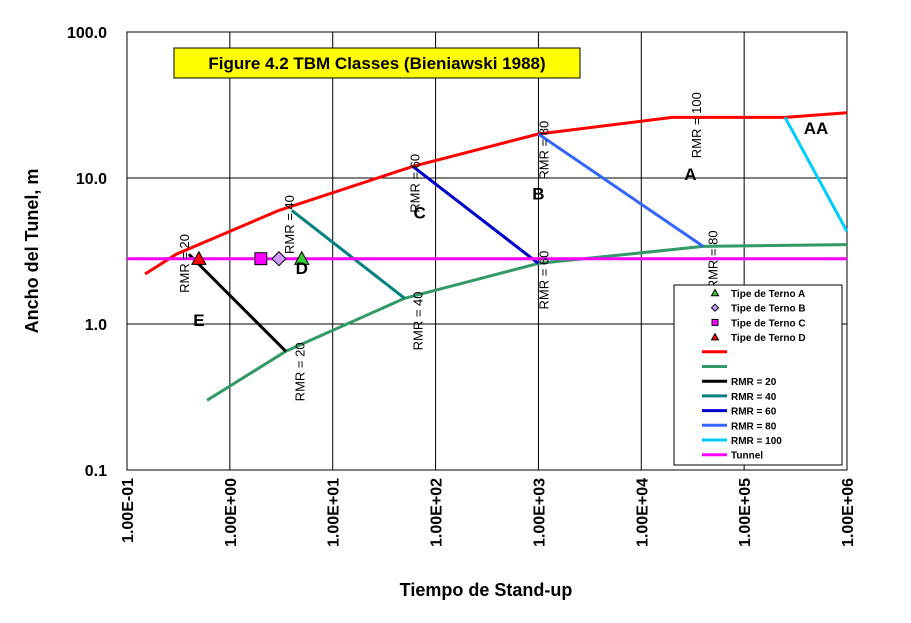 Image resolution: width=911 pixels, height=623 pixels. I want to click on region-label: AA, so click(816, 128).